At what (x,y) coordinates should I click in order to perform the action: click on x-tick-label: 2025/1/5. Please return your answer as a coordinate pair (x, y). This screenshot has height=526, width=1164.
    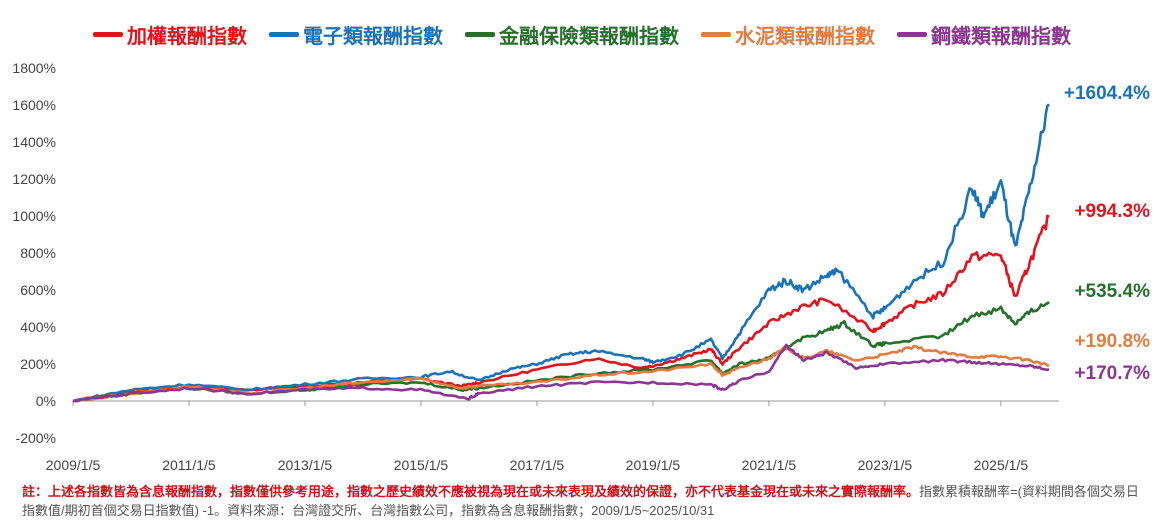
    Looking at the image, I should click on (1001, 465).